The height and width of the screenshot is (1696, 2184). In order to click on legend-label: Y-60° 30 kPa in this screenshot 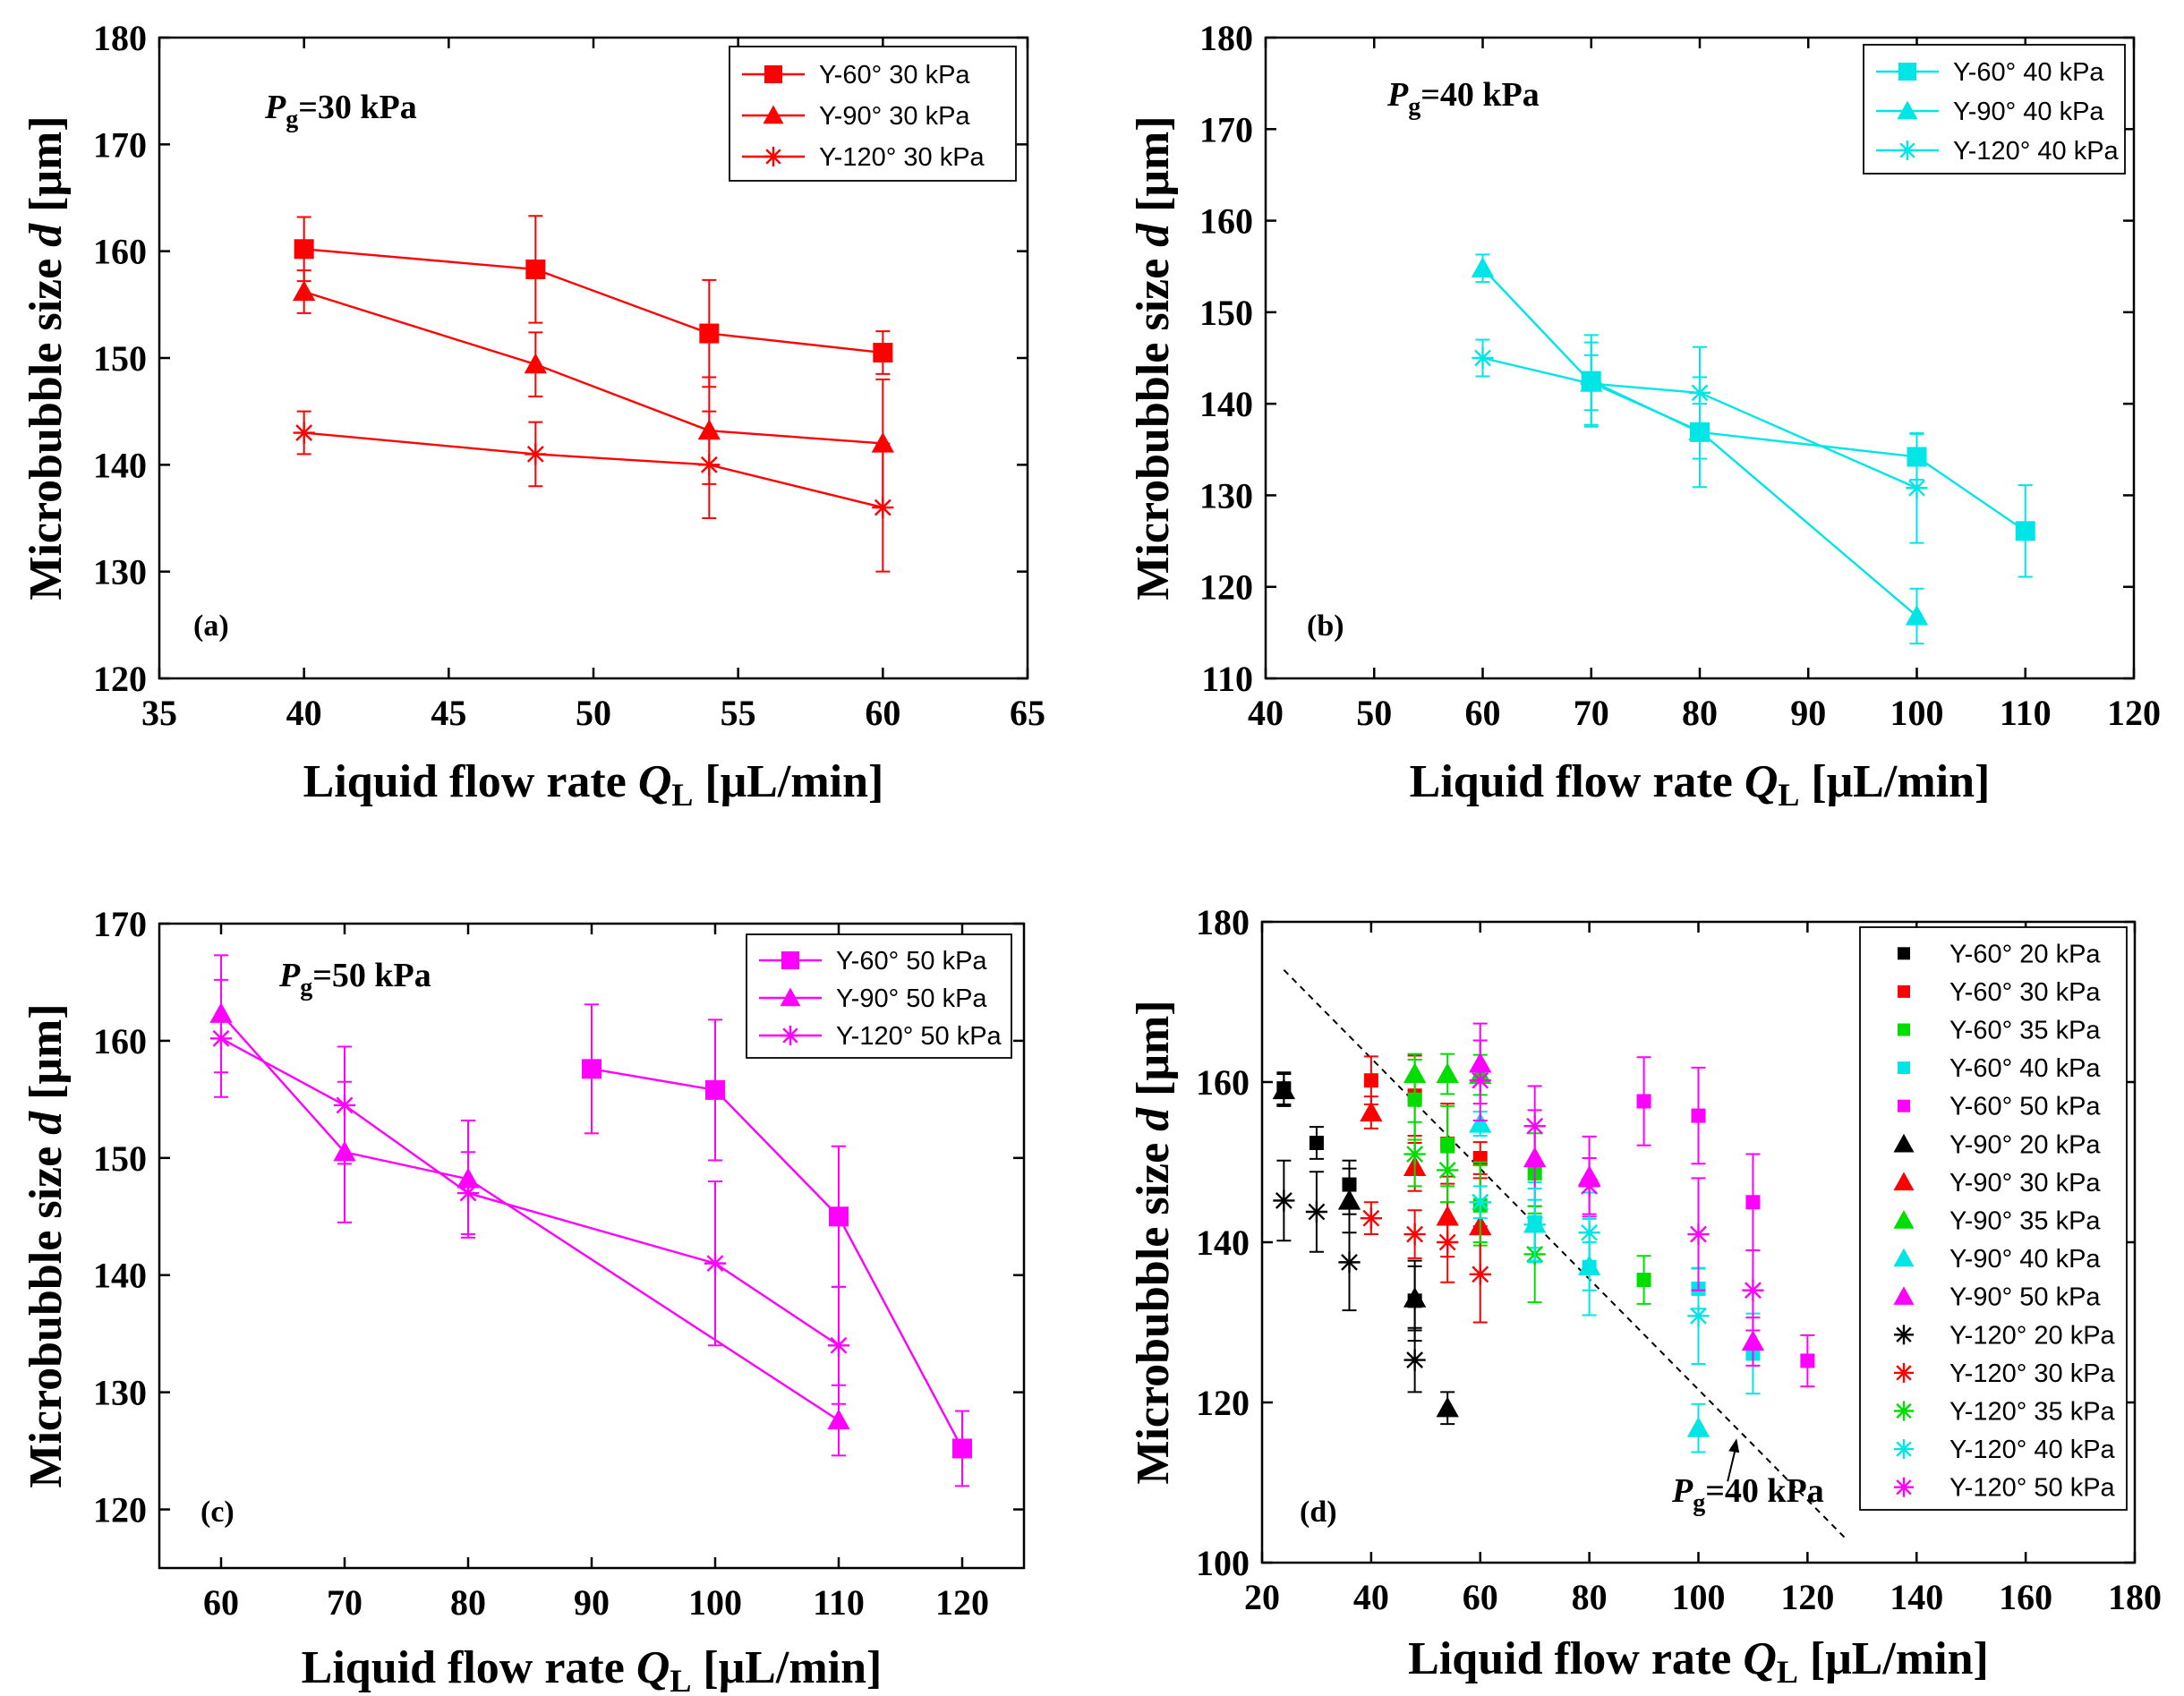, I will do `click(894, 75)`.